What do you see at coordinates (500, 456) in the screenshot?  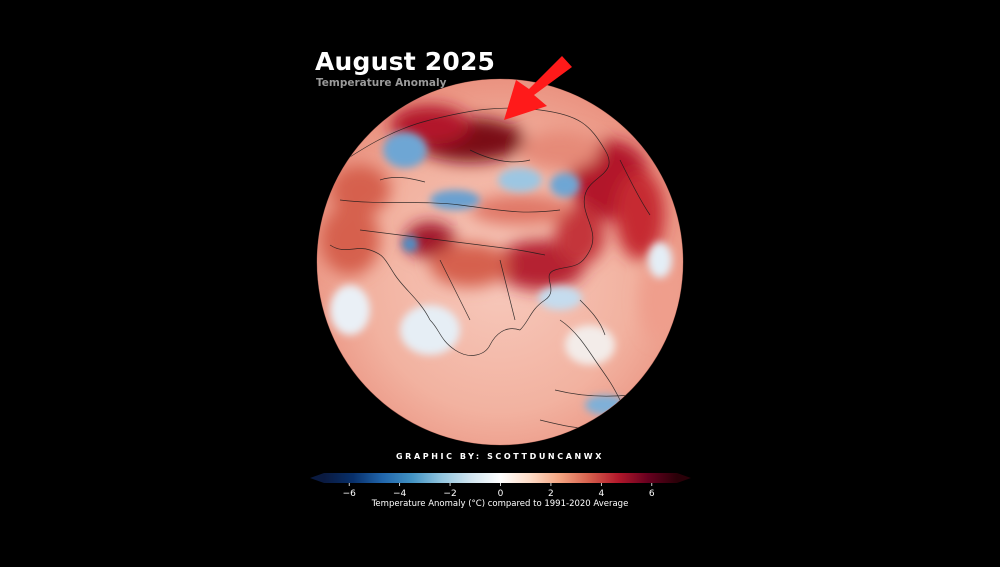 I see `graphic-credit: GRAPHIC BY: SCOTTDUNCANWX` at bounding box center [500, 456].